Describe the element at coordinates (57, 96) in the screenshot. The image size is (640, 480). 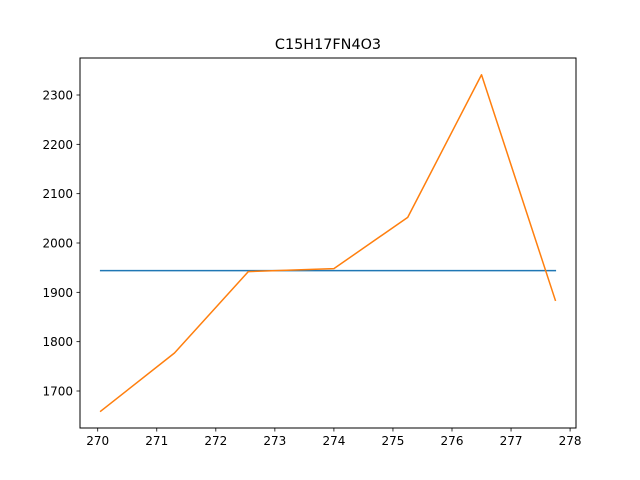
I see `y-tick-label: 2300` at that location.